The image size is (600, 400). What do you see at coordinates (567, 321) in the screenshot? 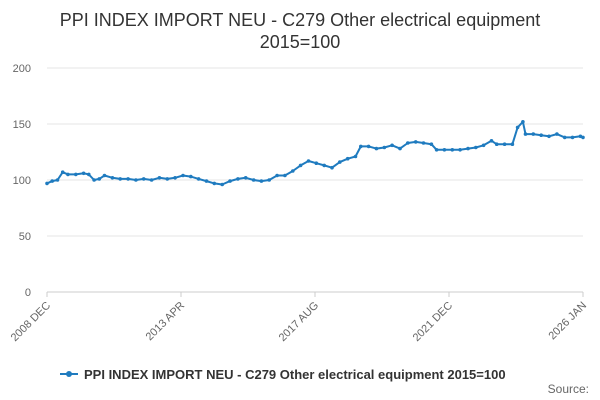
I see `x-tick-label: 2026 JAN` at bounding box center [567, 321].